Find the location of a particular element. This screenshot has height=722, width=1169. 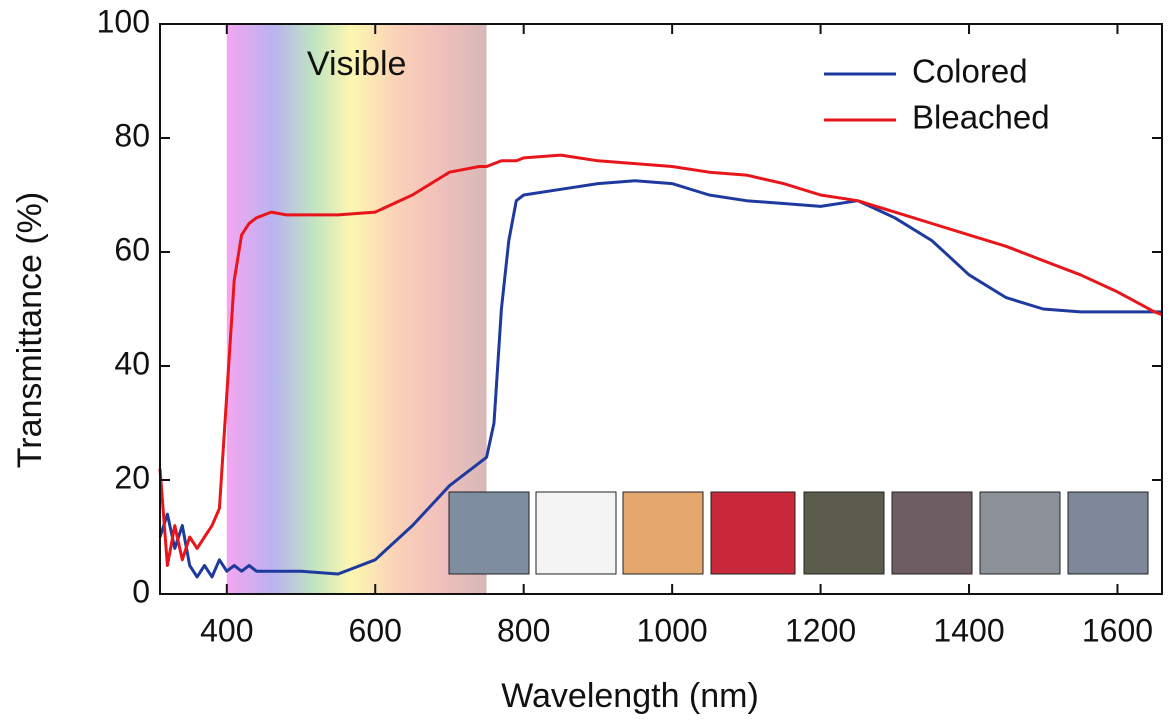

y-axis-title: Transmittance (%) is located at coordinates (30, 330).